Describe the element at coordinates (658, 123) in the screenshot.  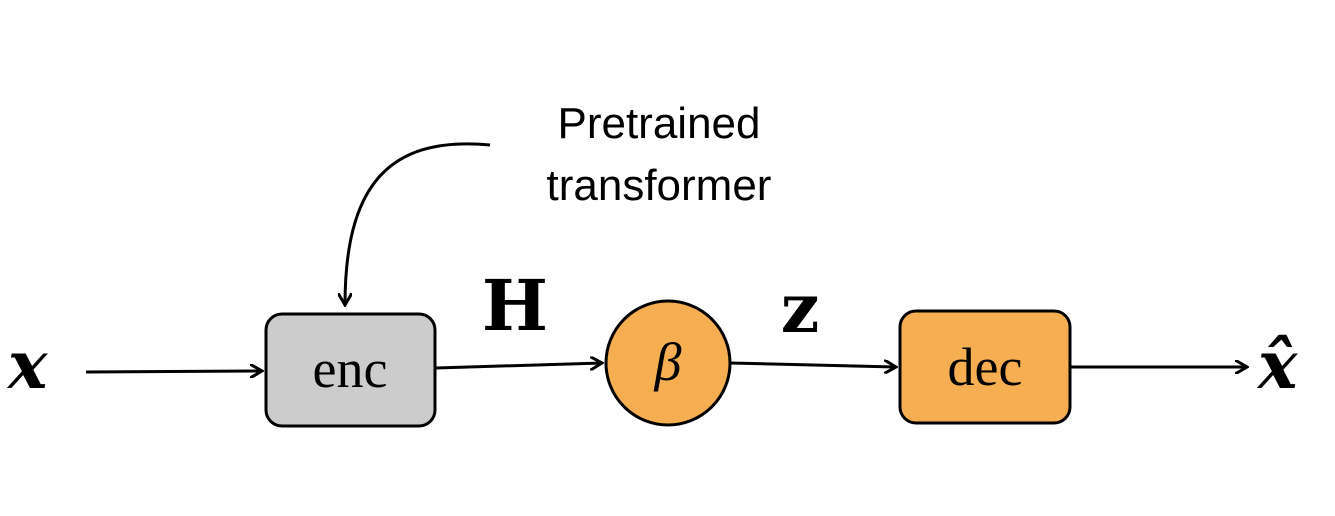
I see `annotation-line1: Pretrained` at that location.